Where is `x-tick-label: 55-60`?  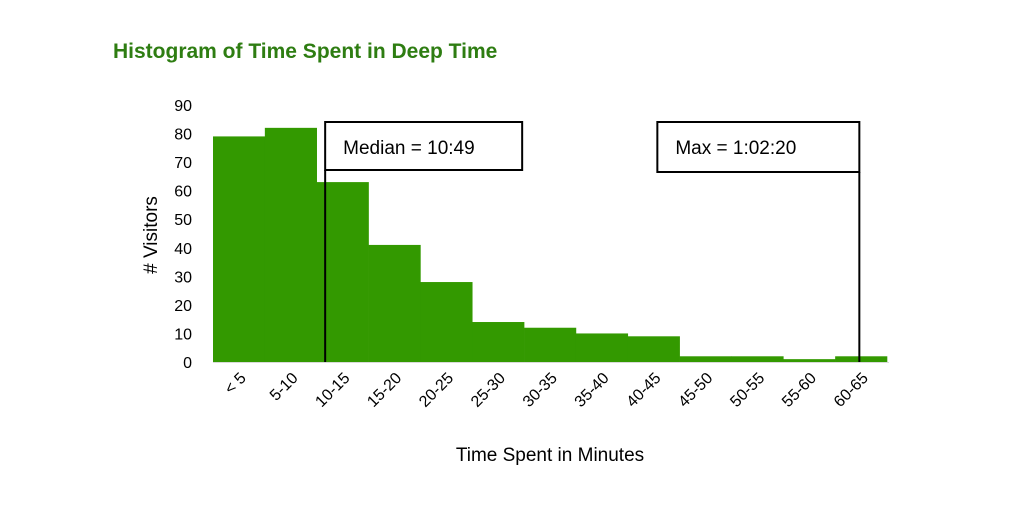 x-tick-label: 55-60 is located at coordinates (799, 390).